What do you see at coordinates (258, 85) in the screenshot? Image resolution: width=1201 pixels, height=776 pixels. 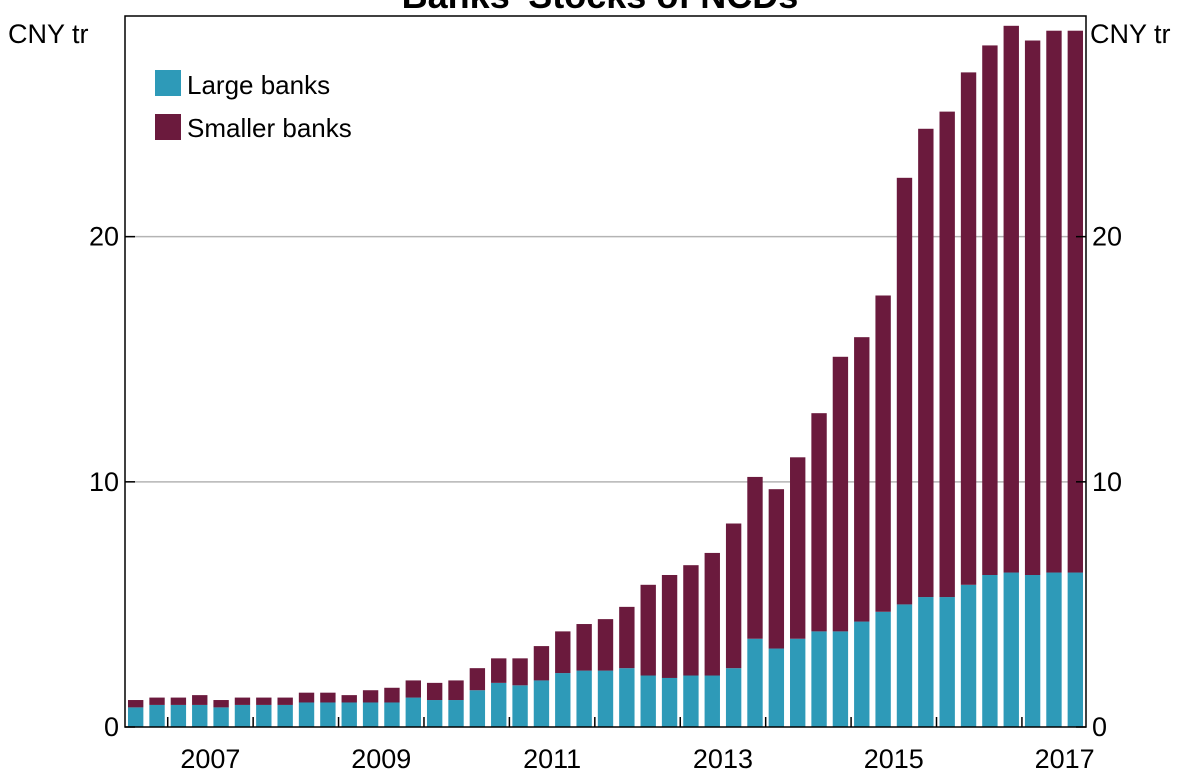 I see `legend-label-large-banks: Large banks` at bounding box center [258, 85].